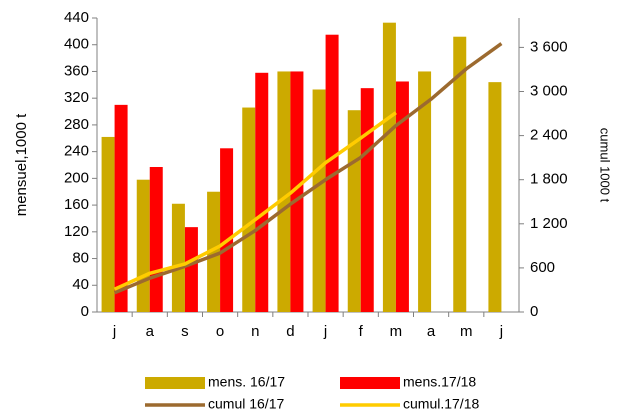  Describe the element at coordinates (80, 258) in the screenshot. I see `y-tick-label: 80` at that location.